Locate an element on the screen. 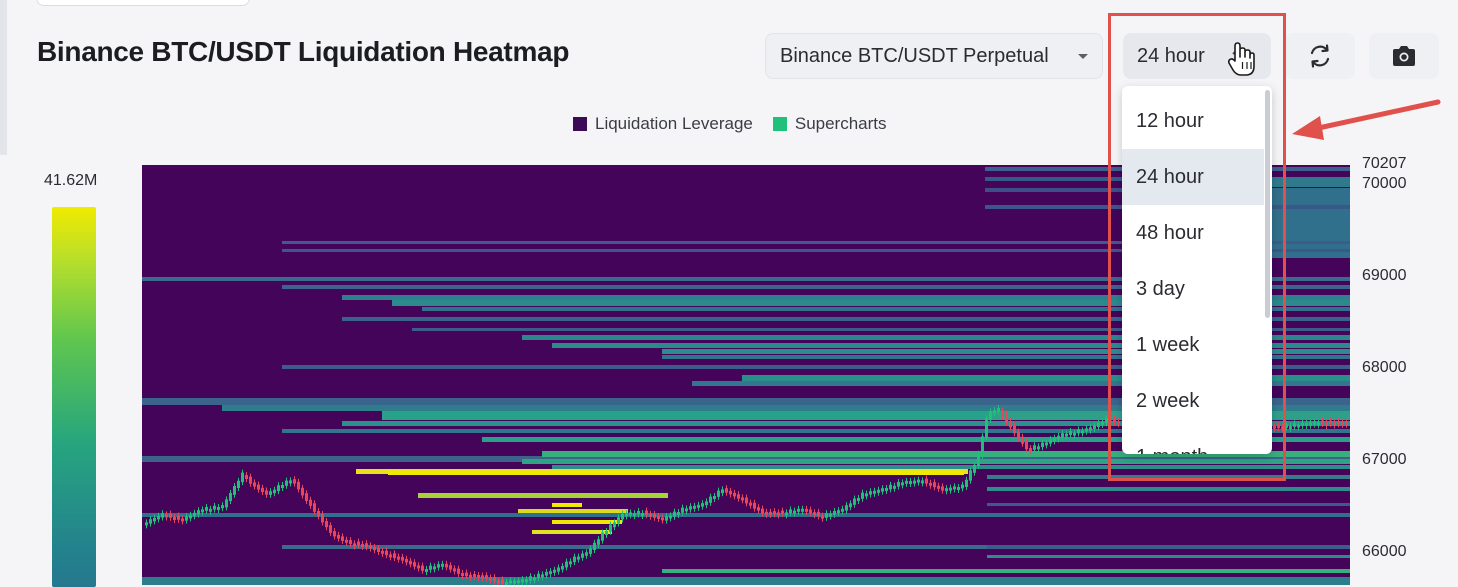  annotation-highlight-box is located at coordinates (1197, 247).